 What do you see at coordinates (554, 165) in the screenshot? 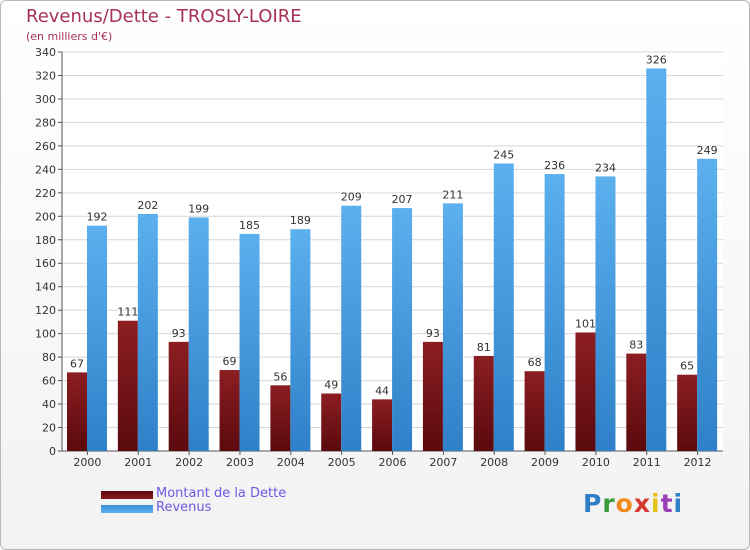
I see `data-label-revenus: 236` at bounding box center [554, 165].